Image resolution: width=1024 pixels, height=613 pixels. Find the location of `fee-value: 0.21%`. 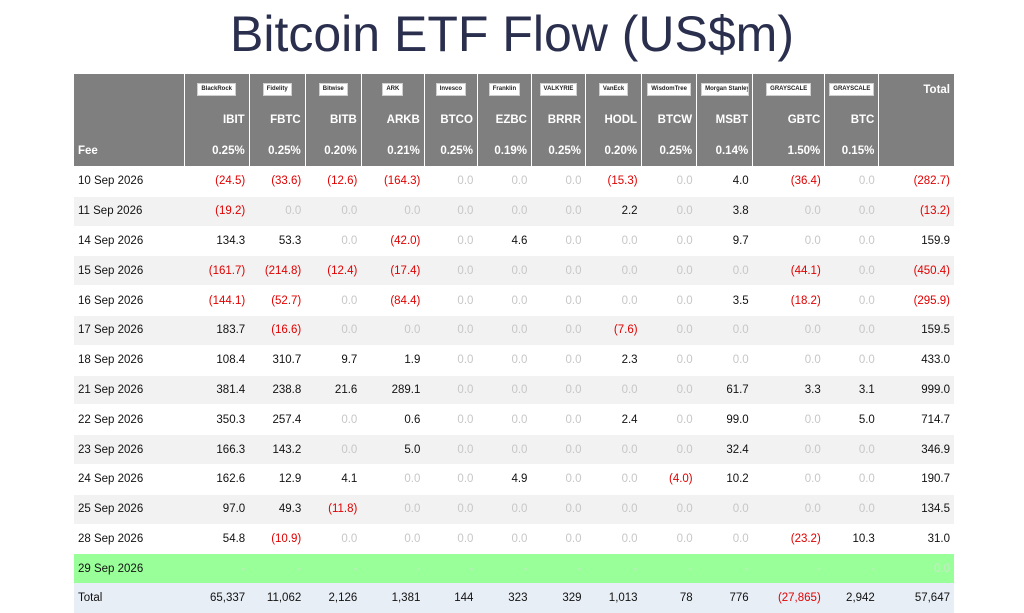

fee-value: 0.21% is located at coordinates (392, 151).